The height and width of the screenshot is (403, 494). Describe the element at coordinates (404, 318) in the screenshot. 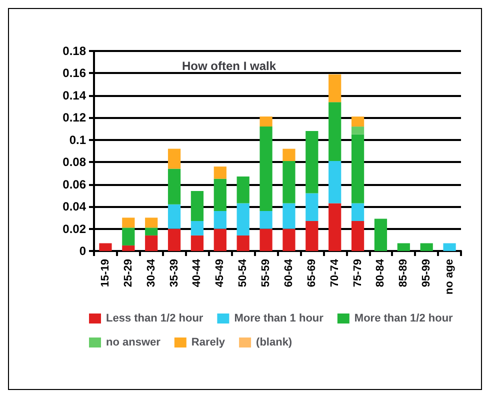

I see `legend-label: More than 1/2 hour` at that location.